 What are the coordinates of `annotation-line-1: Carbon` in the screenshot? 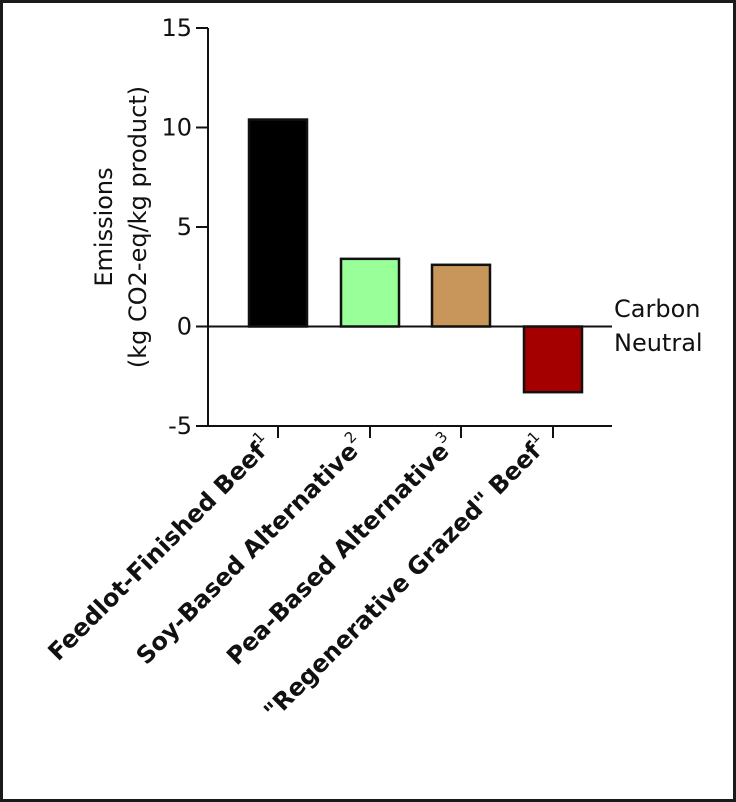 It's located at (657, 309).